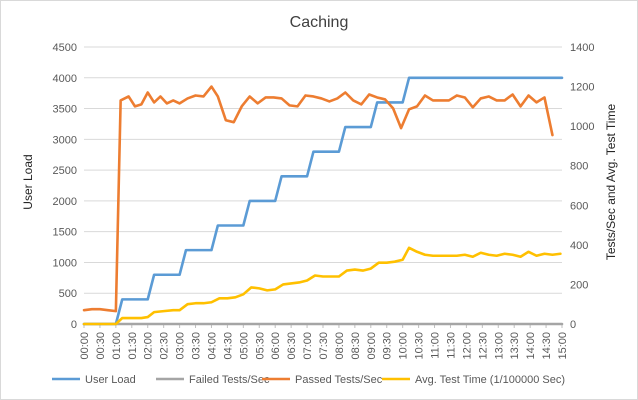 The height and width of the screenshot is (400, 638). What do you see at coordinates (582, 48) in the screenshot?
I see `y2-tick-label: 1400` at bounding box center [582, 48].